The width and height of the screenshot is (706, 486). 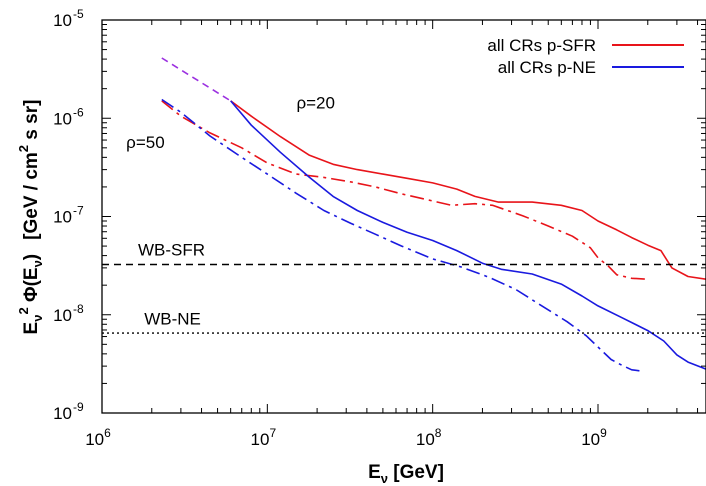 I want to click on series-extrapolation, so click(x=196, y=79).